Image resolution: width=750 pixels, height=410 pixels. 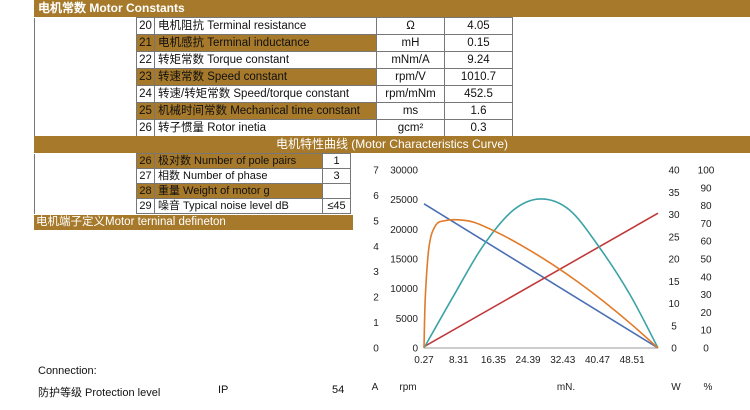 I want to click on param-value: 452.5, so click(x=478, y=94).